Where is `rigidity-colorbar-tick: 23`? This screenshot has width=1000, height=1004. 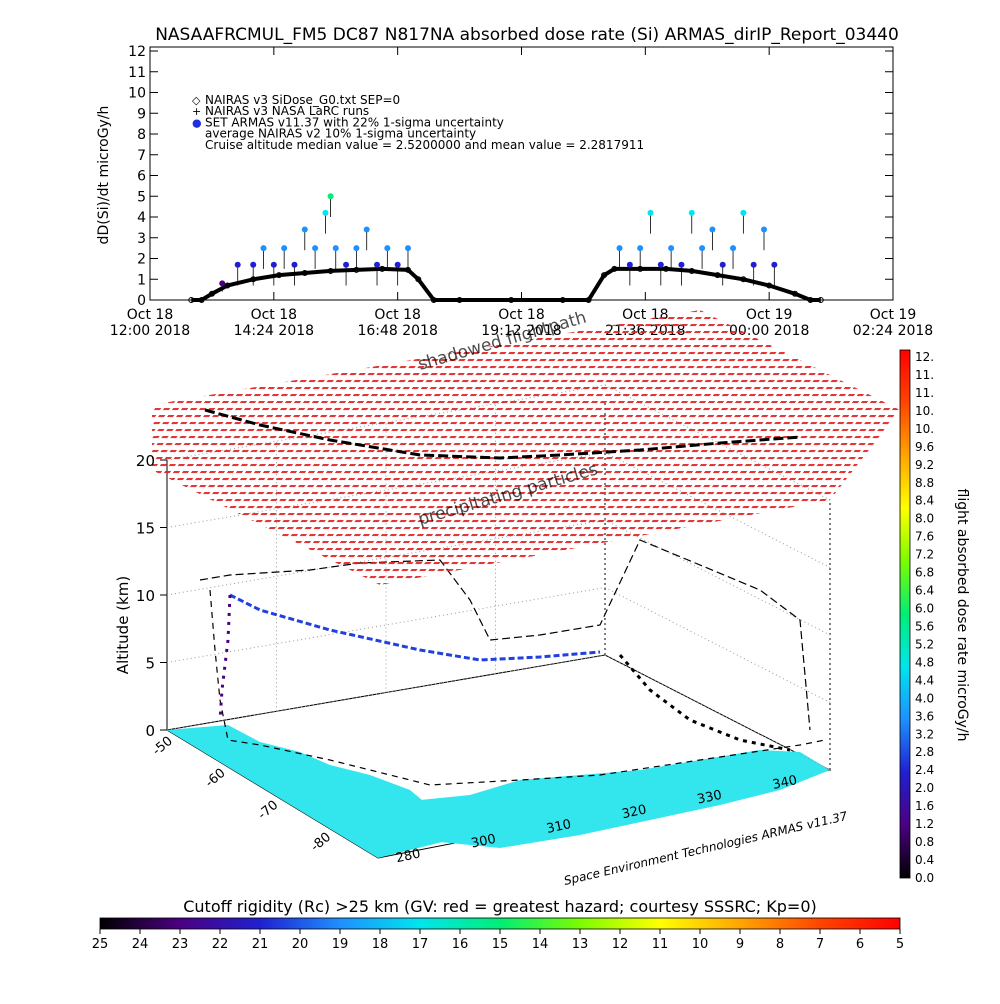
rigidity-colorbar-tick: 23 is located at coordinates (180, 944).